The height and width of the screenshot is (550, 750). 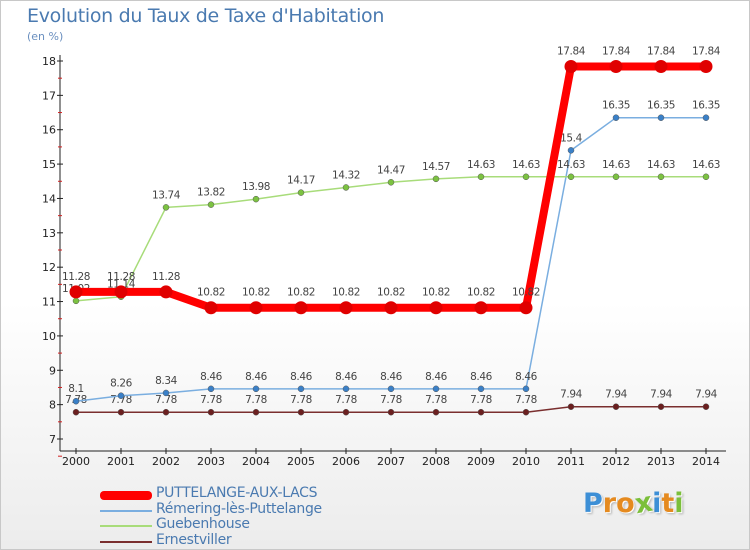 I want to click on x-tick-label: 2008, so click(x=436, y=461).